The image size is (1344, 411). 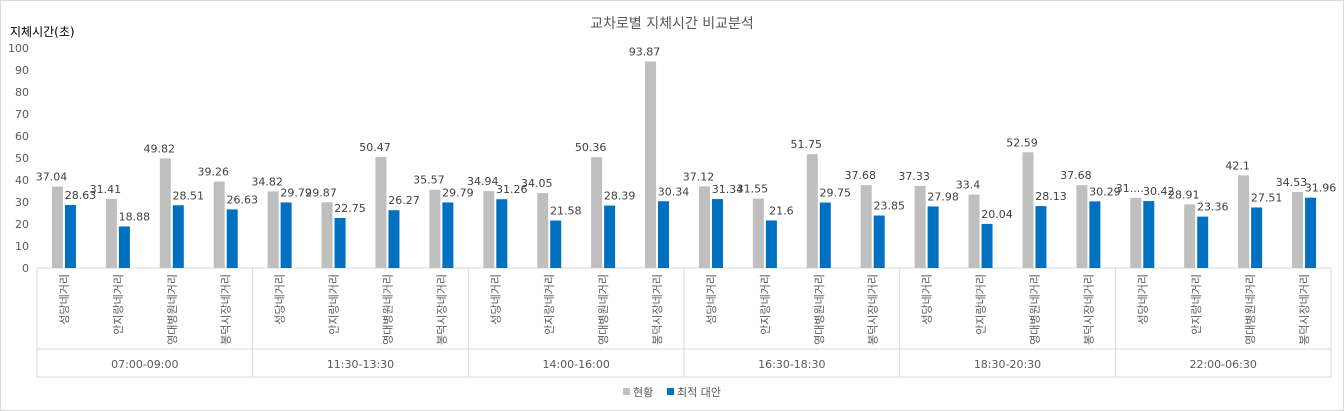 What do you see at coordinates (81, 195) in the screenshot?
I see `data-label-choejeok-daean: 28.63` at bounding box center [81, 195].